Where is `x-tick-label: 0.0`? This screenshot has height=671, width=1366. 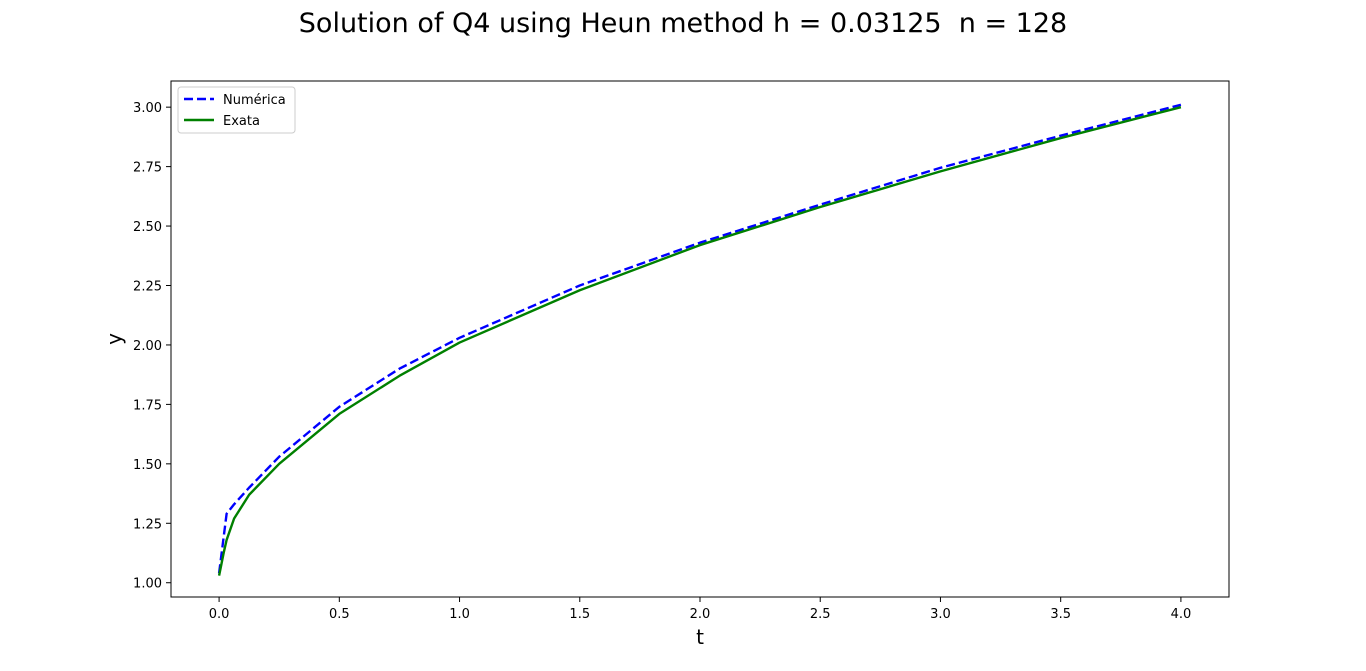 x-tick-label: 0.0 is located at coordinates (219, 614).